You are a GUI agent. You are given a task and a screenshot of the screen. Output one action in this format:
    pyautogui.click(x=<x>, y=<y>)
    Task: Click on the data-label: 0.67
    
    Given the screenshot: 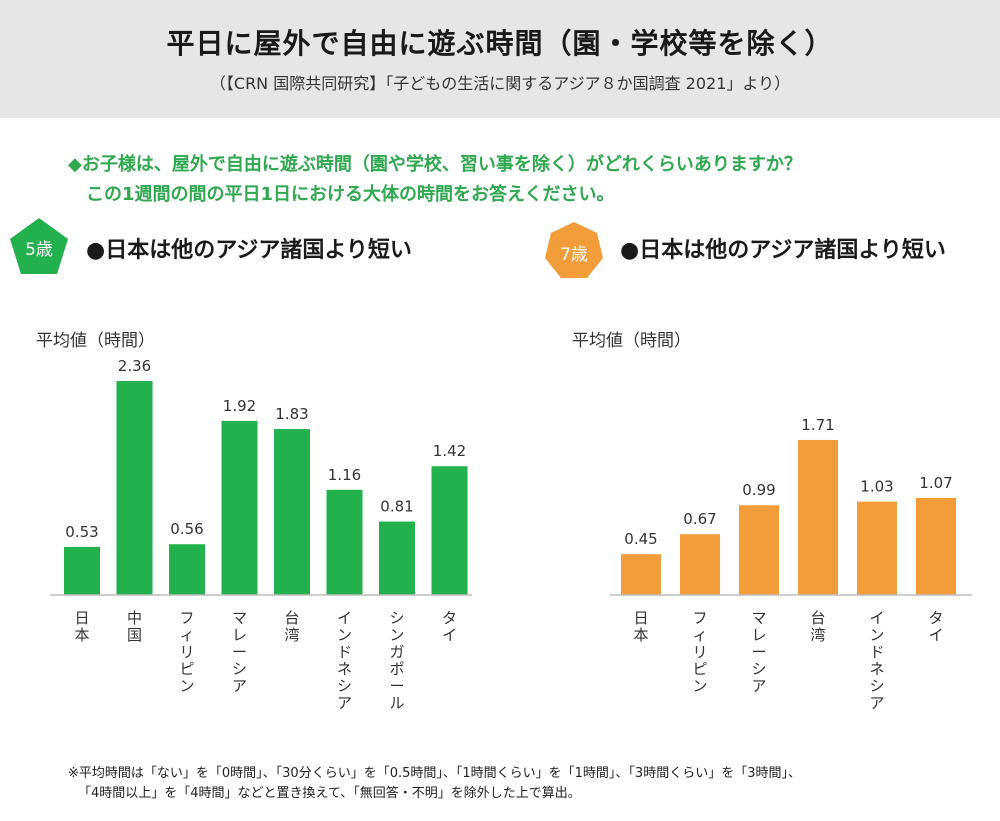 What is the action you would take?
    pyautogui.click(x=699, y=519)
    